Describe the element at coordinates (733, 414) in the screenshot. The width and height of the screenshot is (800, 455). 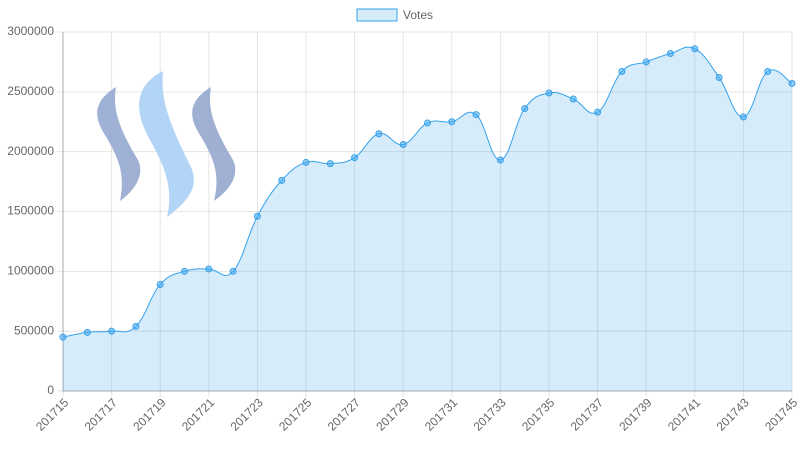
I see `x-tick-label: 201743` at that location.